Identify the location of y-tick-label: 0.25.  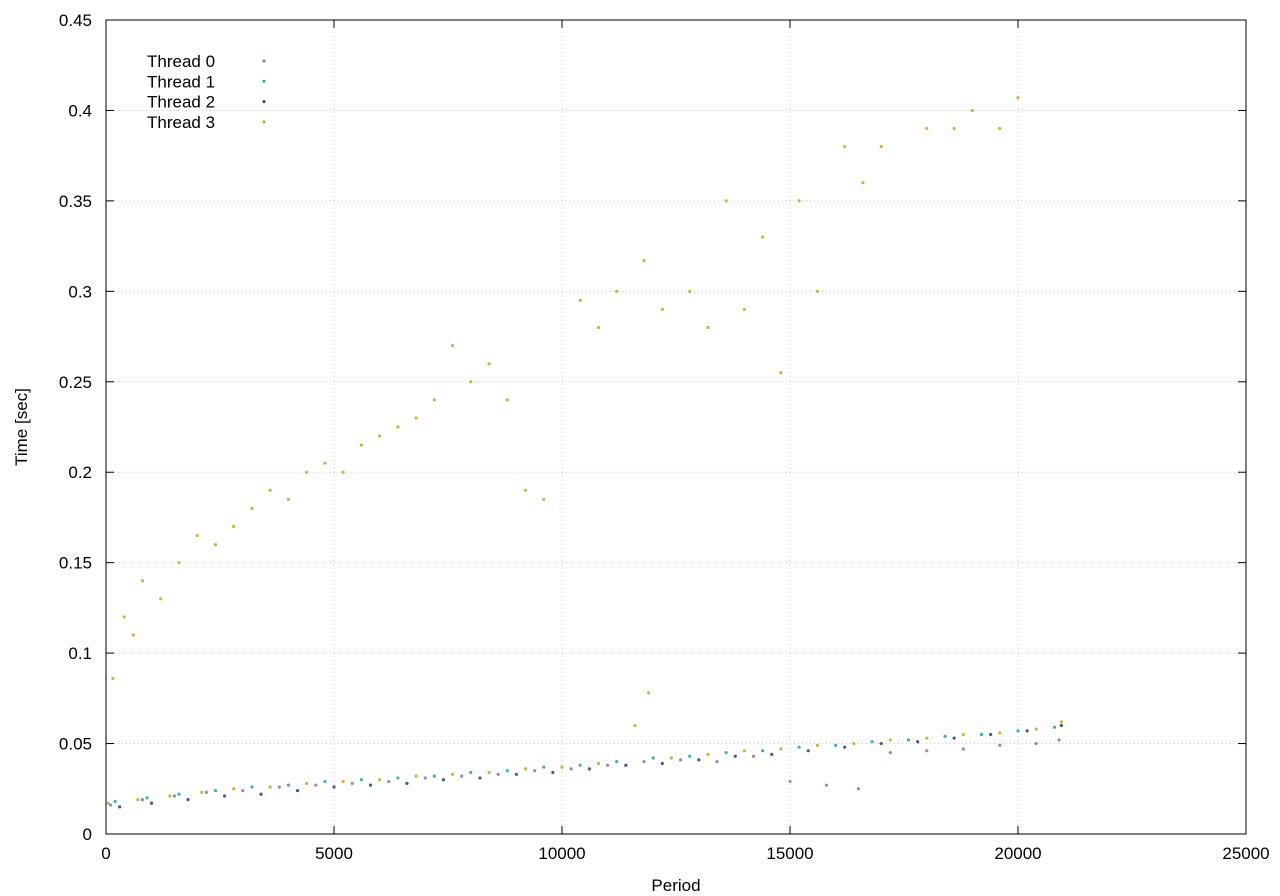
(75, 382).